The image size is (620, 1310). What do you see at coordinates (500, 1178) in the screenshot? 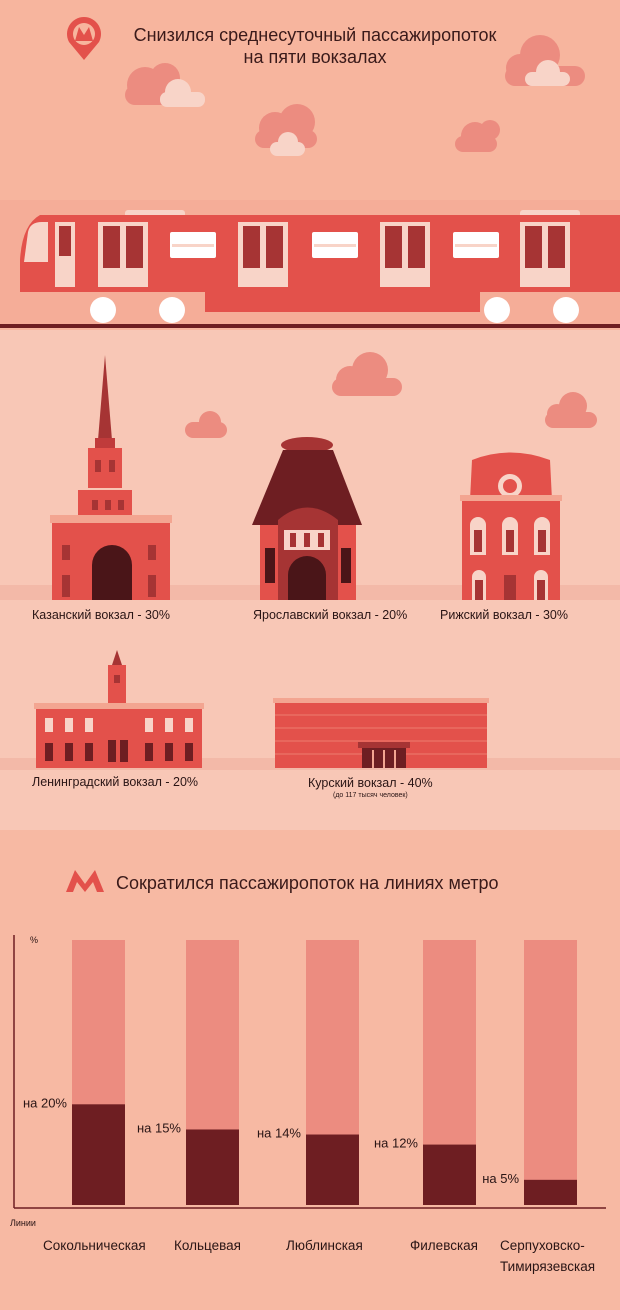
I see `bar-value-label: на 5%` at bounding box center [500, 1178].